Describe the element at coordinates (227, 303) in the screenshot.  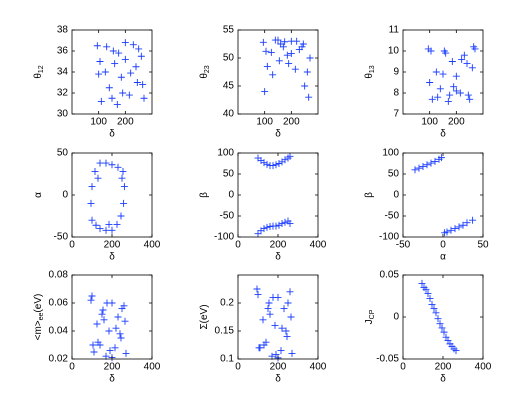
I see `y-tick-label: 0.2` at that location.